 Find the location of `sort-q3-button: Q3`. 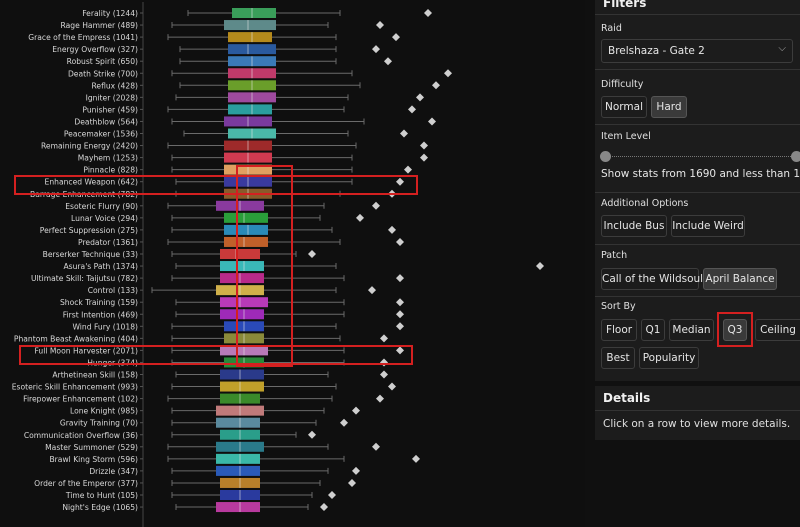

sort-q3-button: Q3 is located at coordinates (735, 330).